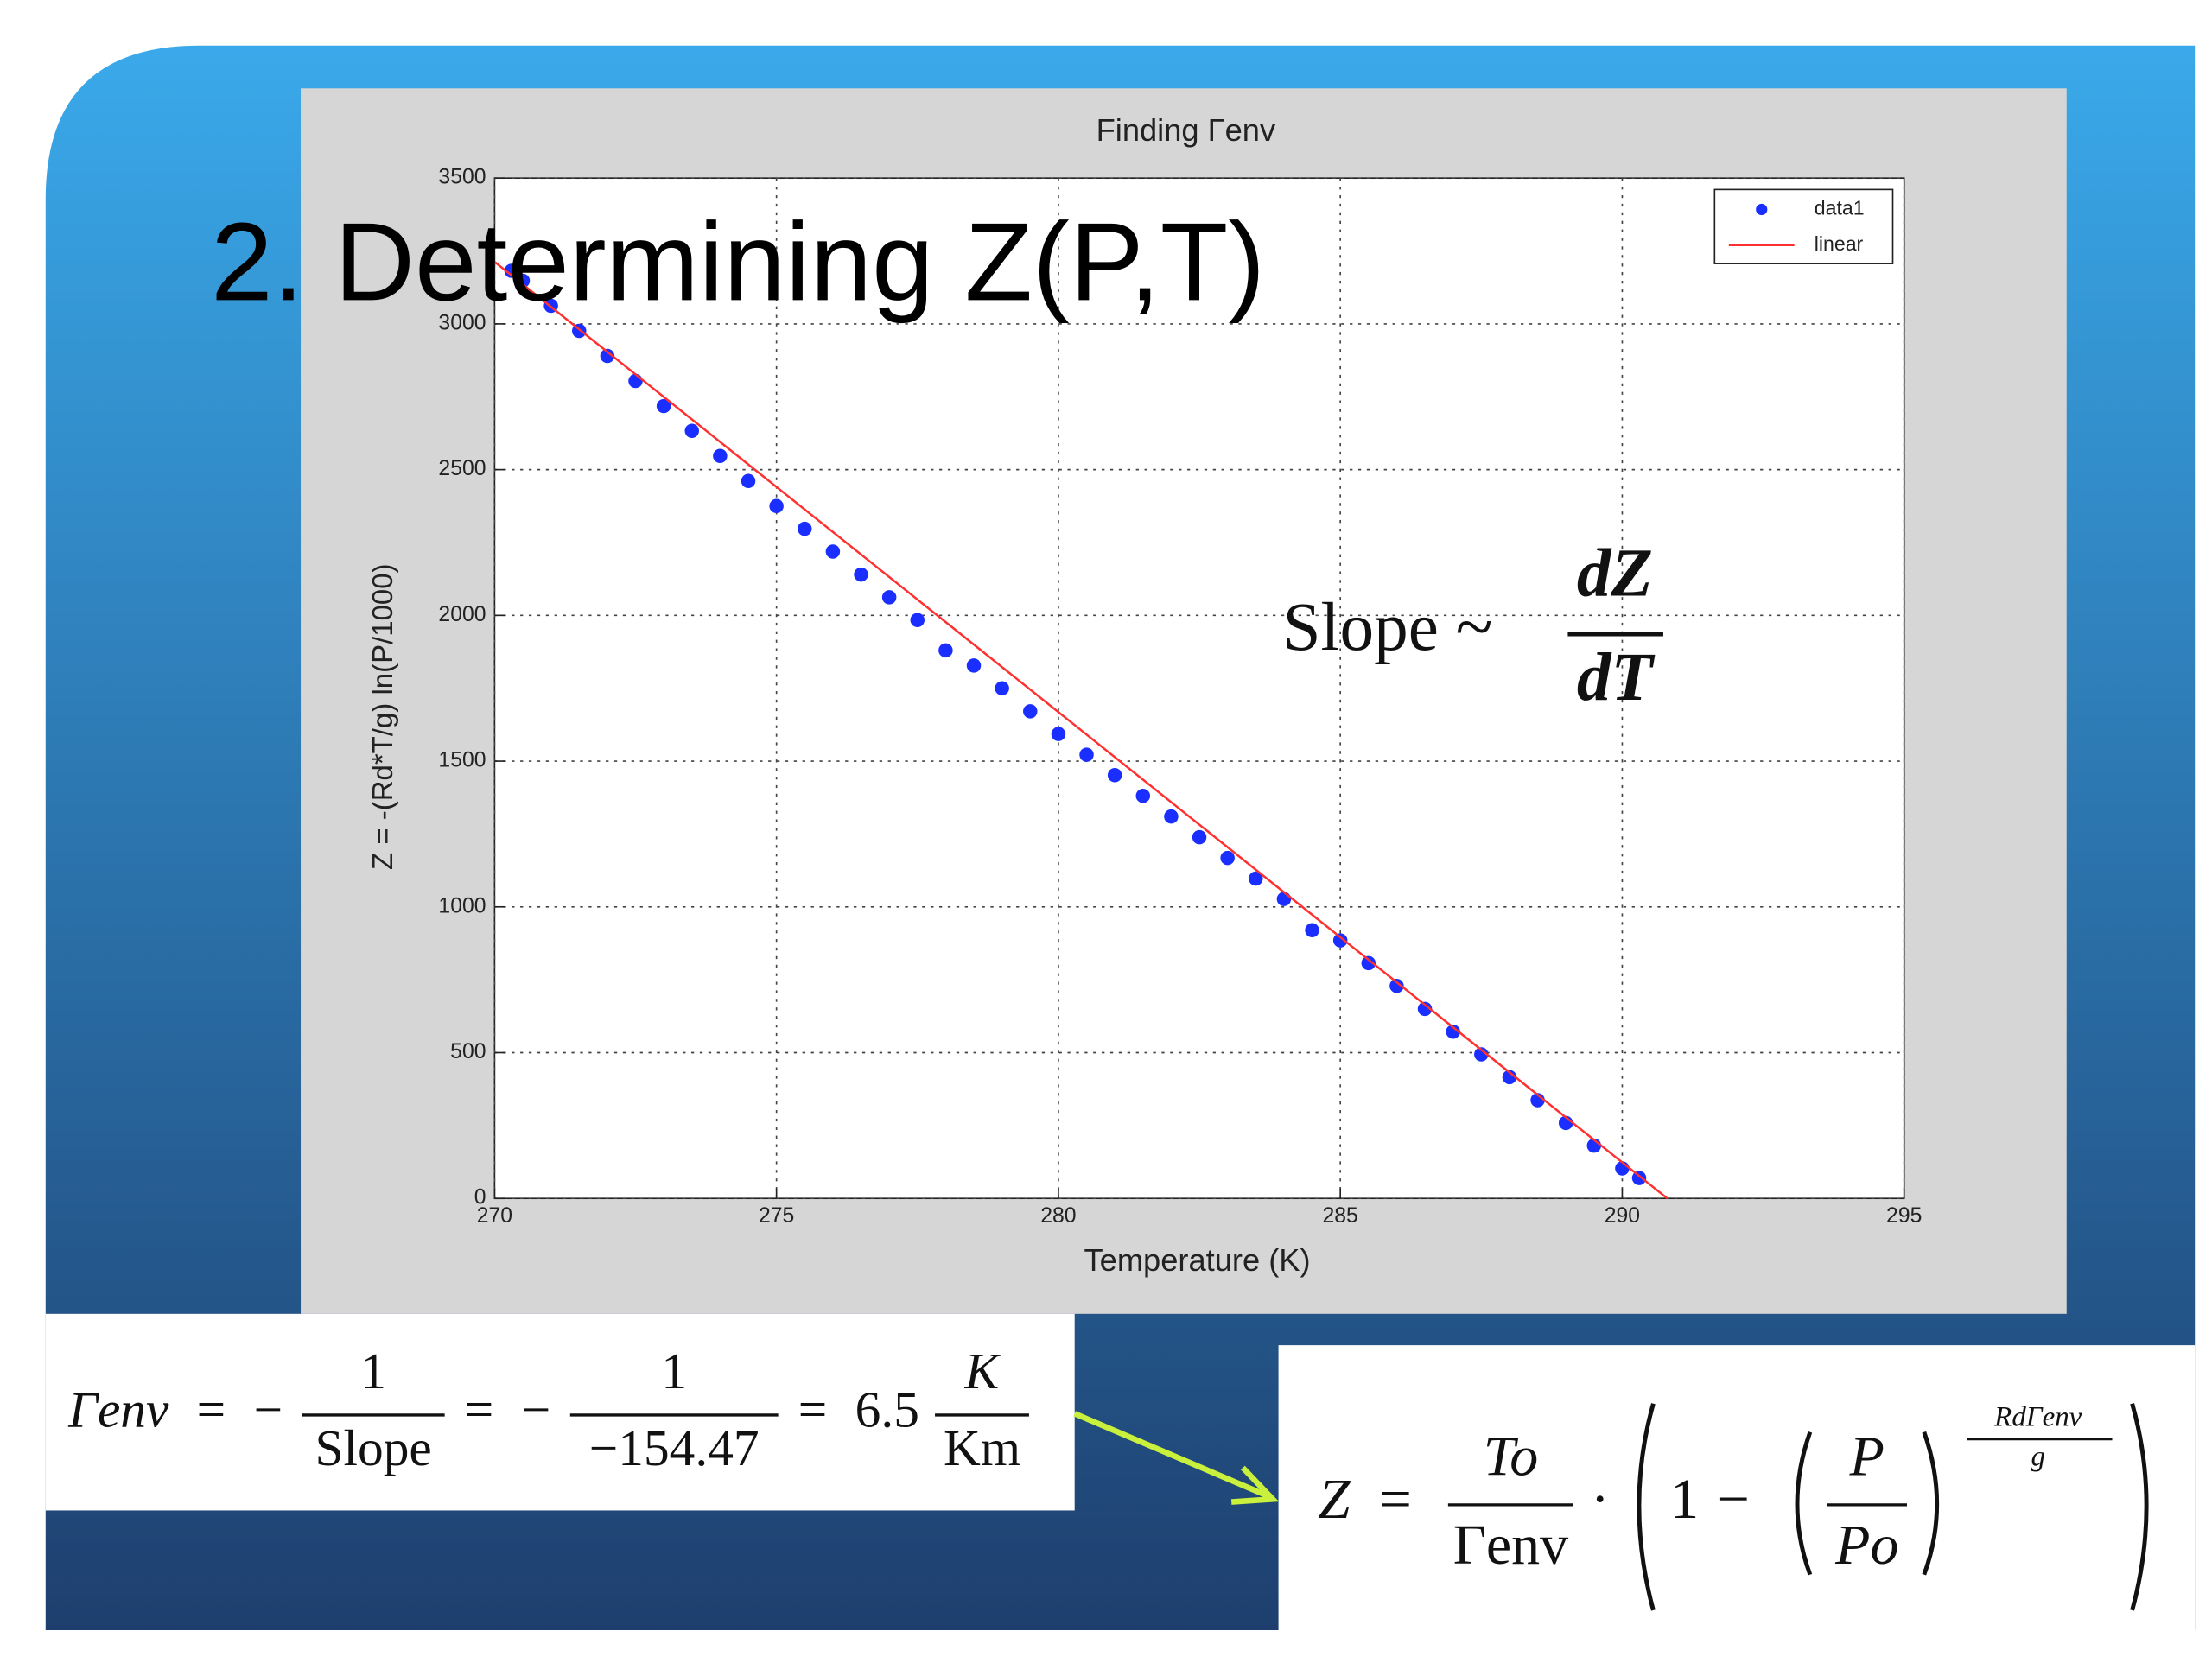  What do you see at coordinates (2038, 1457) in the screenshot?
I see `eq-text: g` at bounding box center [2038, 1457].